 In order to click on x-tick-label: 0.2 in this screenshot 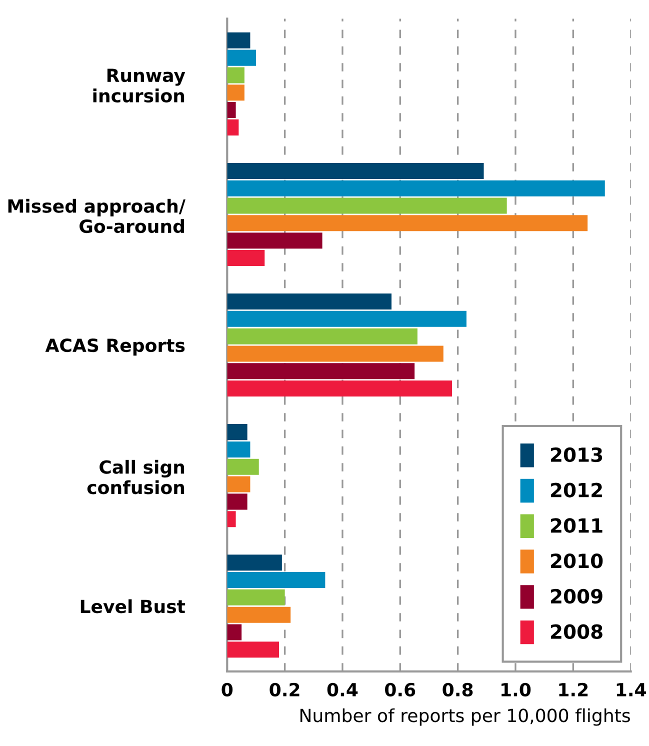, I will do `click(285, 689)`.